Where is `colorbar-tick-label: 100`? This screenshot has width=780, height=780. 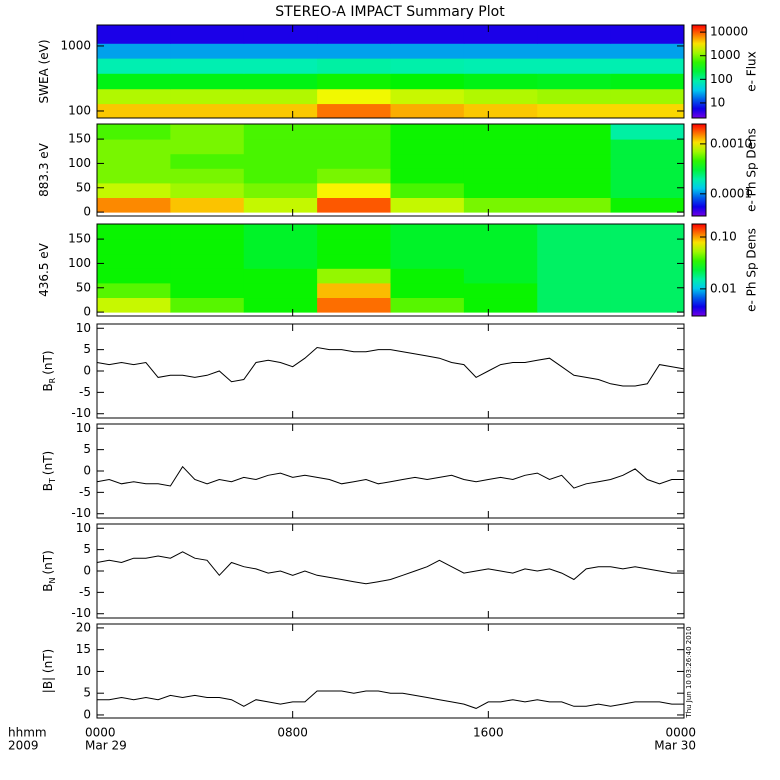
colorbar-tick-label: 100 is located at coordinates (721, 79).